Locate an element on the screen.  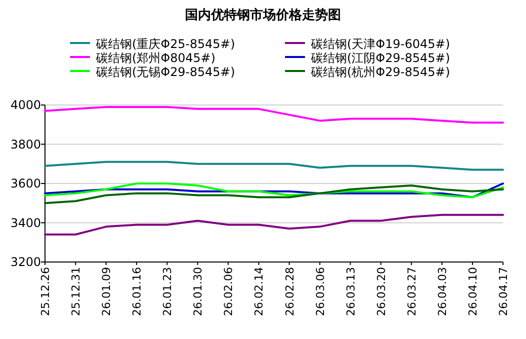
legend-label: 碳结钢(天津Φ19-6045#) is located at coordinates (380, 44).